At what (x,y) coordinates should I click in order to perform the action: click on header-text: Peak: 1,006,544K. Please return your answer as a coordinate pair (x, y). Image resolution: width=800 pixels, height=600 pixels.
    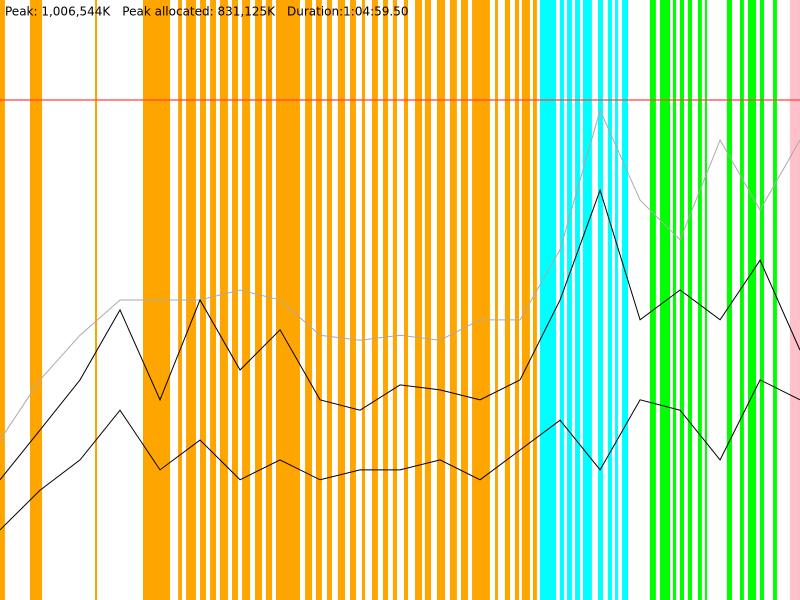
    Looking at the image, I should click on (58, 12).